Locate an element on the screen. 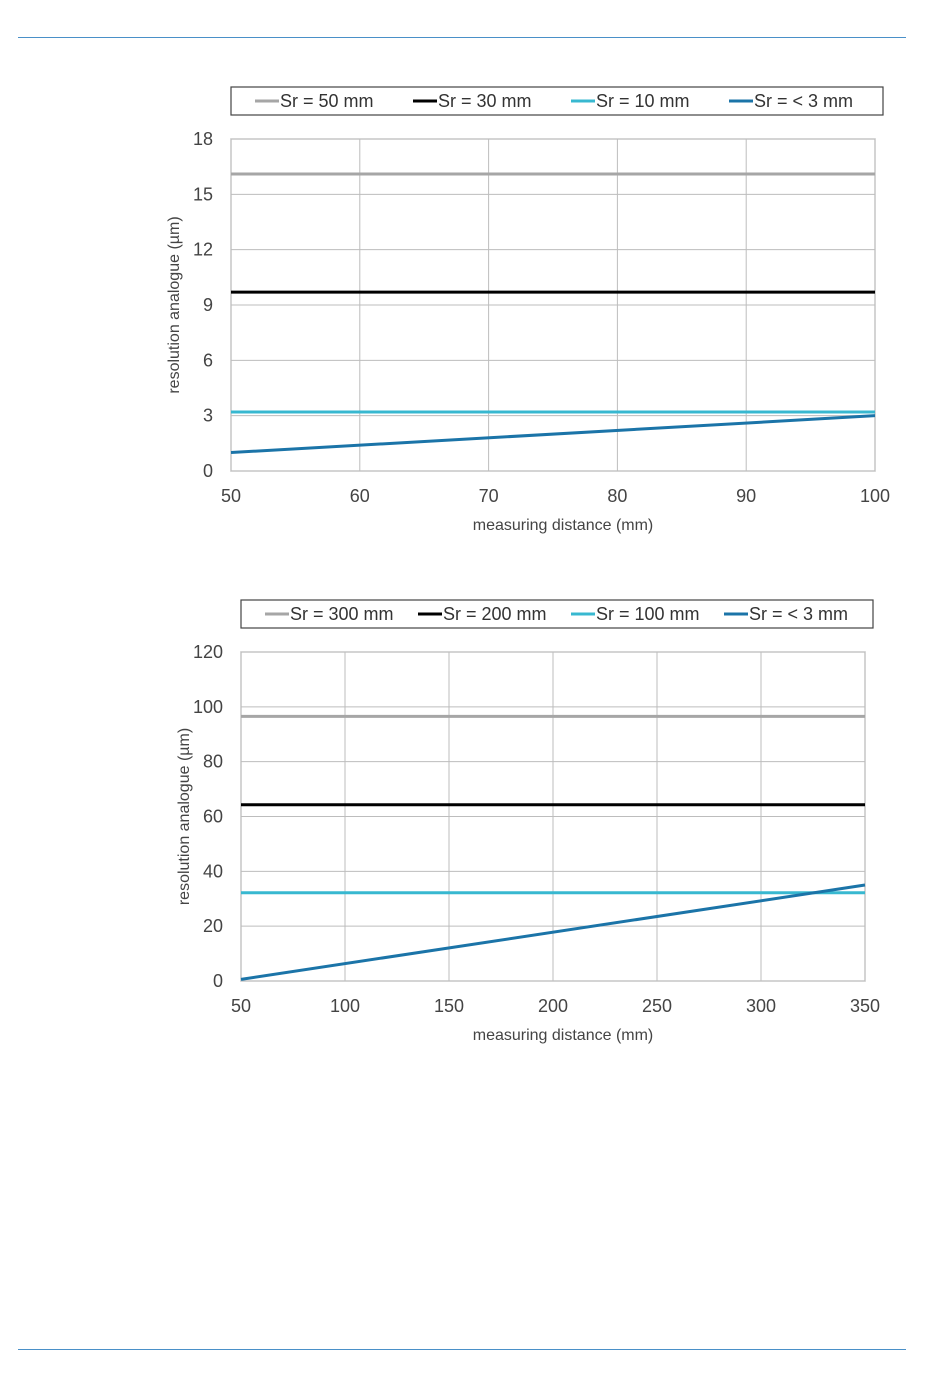 The image size is (950, 1387). y-tick-label: 3 is located at coordinates (208, 416).